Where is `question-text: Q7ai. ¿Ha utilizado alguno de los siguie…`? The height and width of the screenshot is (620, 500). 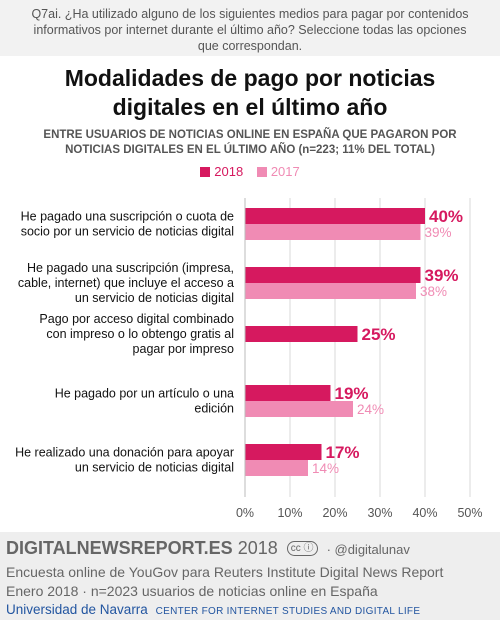 question-text: Q7ai. ¿Ha utilizado alguno de los siguie… is located at coordinates (250, 30).